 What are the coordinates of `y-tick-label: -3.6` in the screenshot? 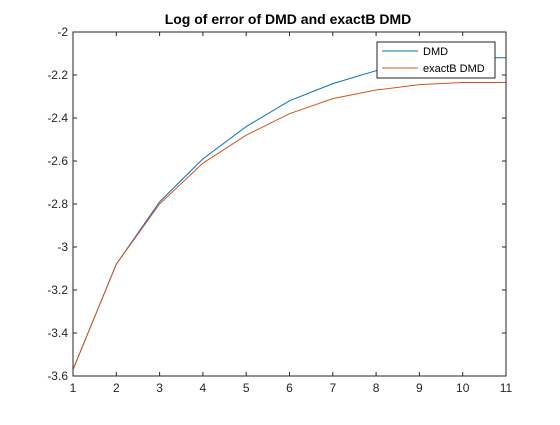 It's located at (57, 376).